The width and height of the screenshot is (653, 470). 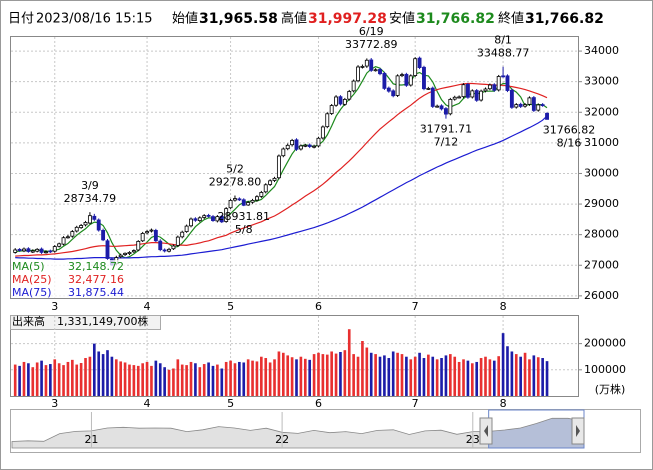 What do you see at coordinates (96, 279) in the screenshot?
I see `legend-value: 32,477.16` at bounding box center [96, 279].